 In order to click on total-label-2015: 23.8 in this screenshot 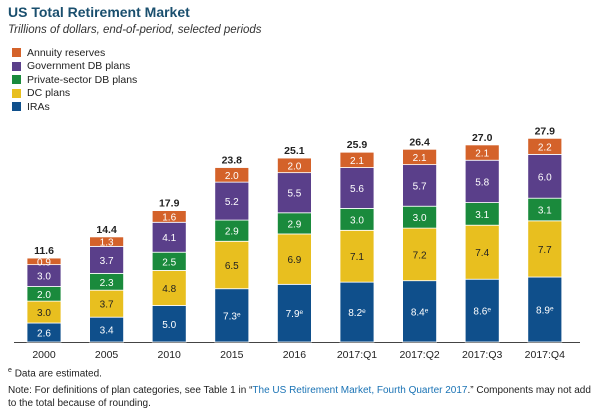, I will do `click(232, 161)`.